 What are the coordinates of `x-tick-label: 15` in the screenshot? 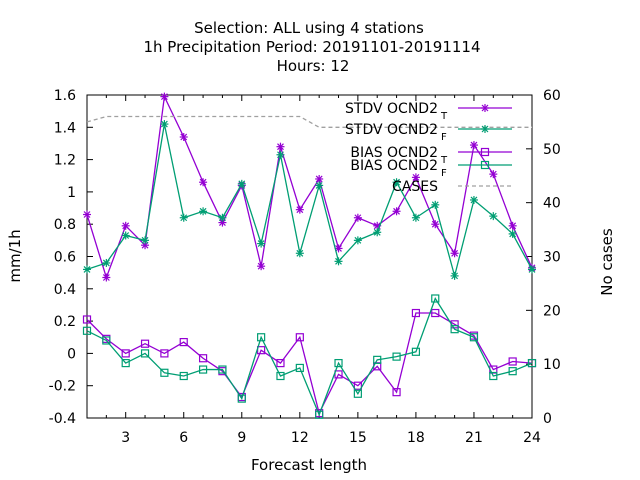 It's located at (358, 438).